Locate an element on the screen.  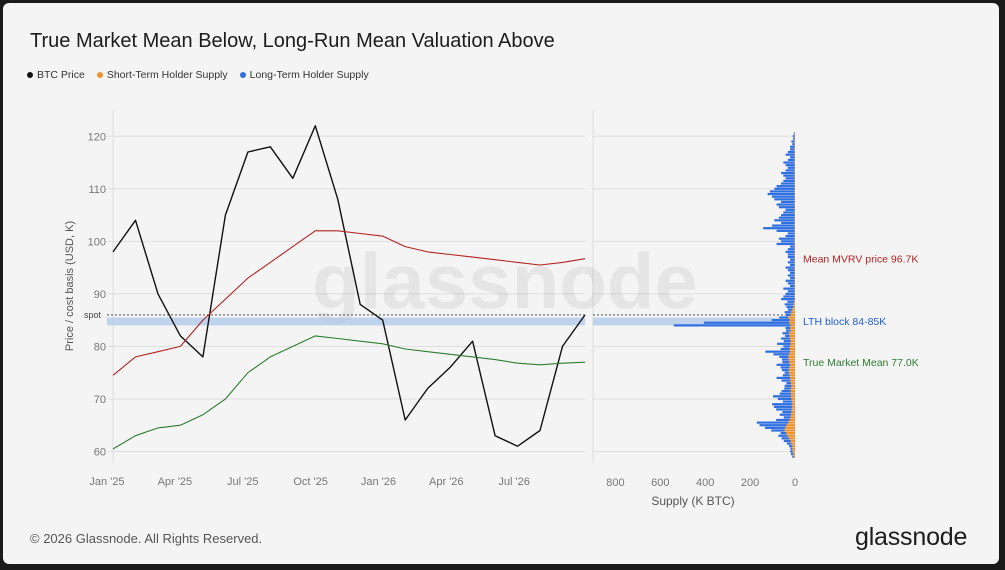
supply-tick-label: 600 is located at coordinates (660, 483).